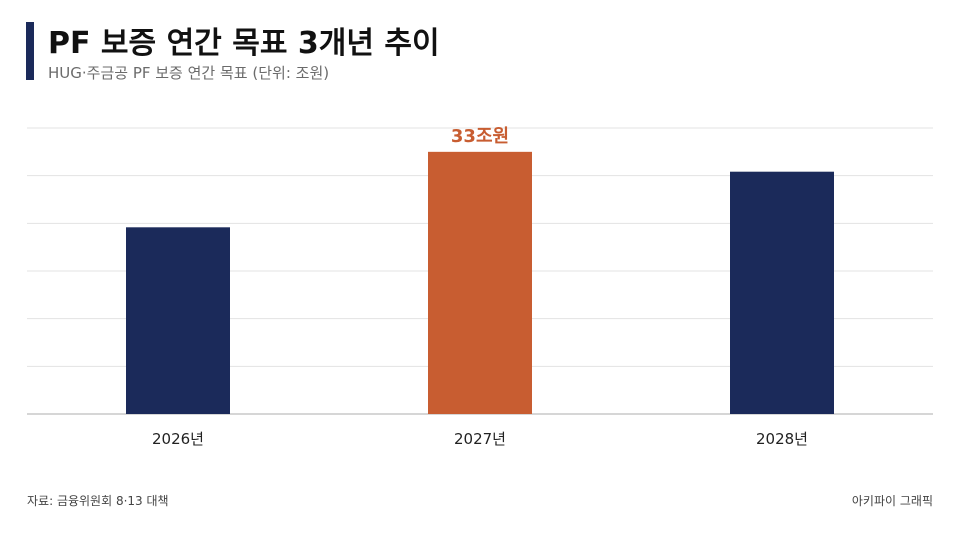  What do you see at coordinates (189, 73) in the screenshot?
I see `chart-subtitle: HUG·주금공 PF 보증 연간 목표 (단위: 조원)` at bounding box center [189, 73].